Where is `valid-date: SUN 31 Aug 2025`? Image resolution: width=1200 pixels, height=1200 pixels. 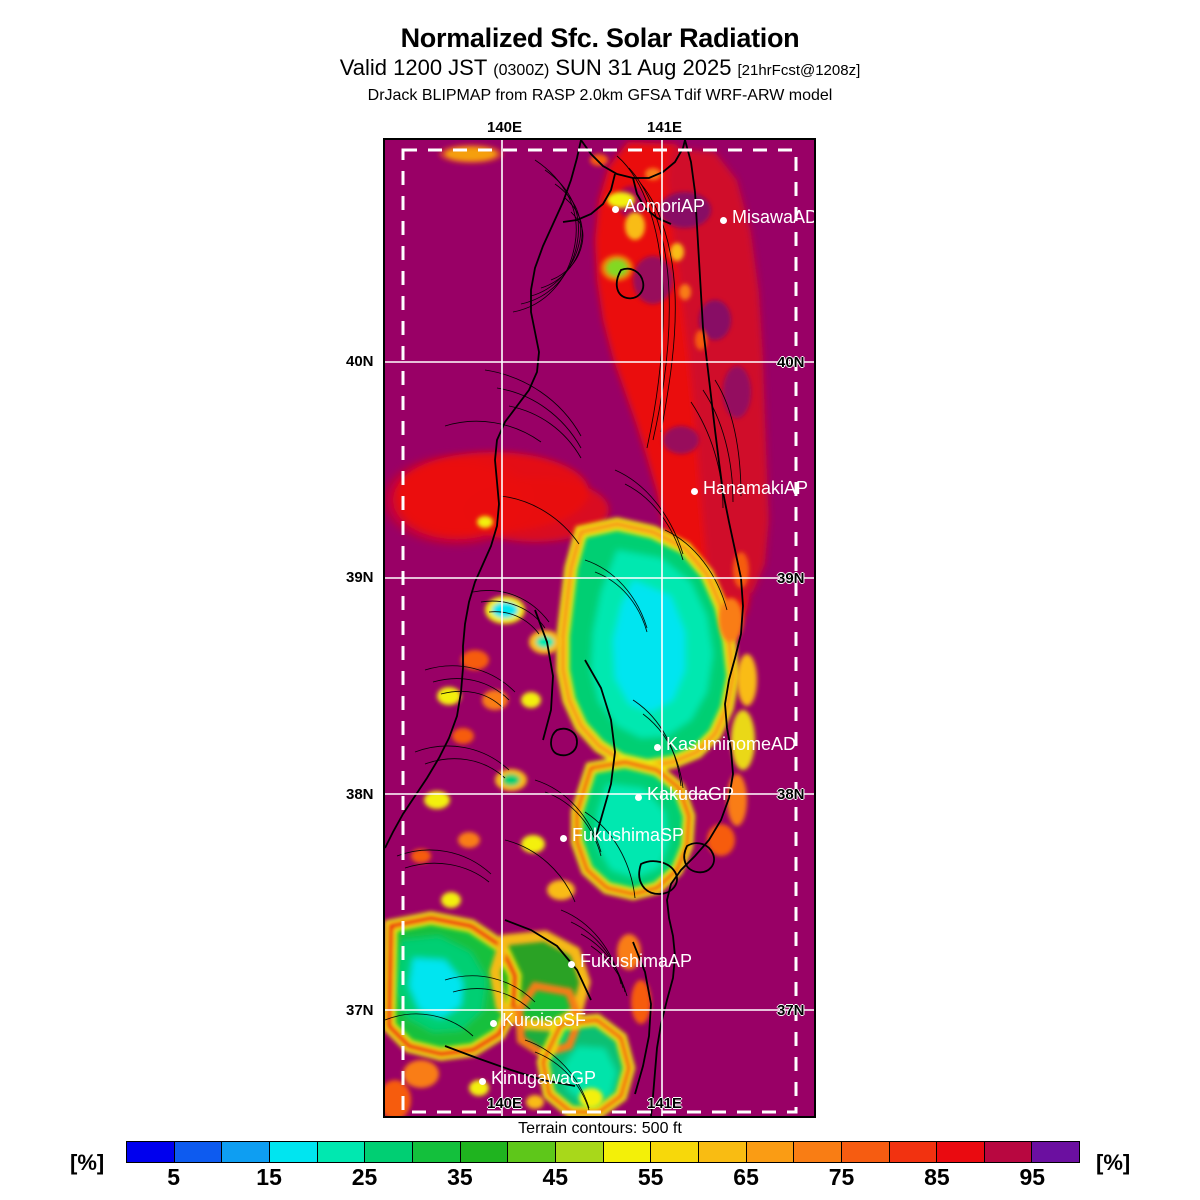 valid-date: SUN 31 Aug 2025 is located at coordinates (643, 67).